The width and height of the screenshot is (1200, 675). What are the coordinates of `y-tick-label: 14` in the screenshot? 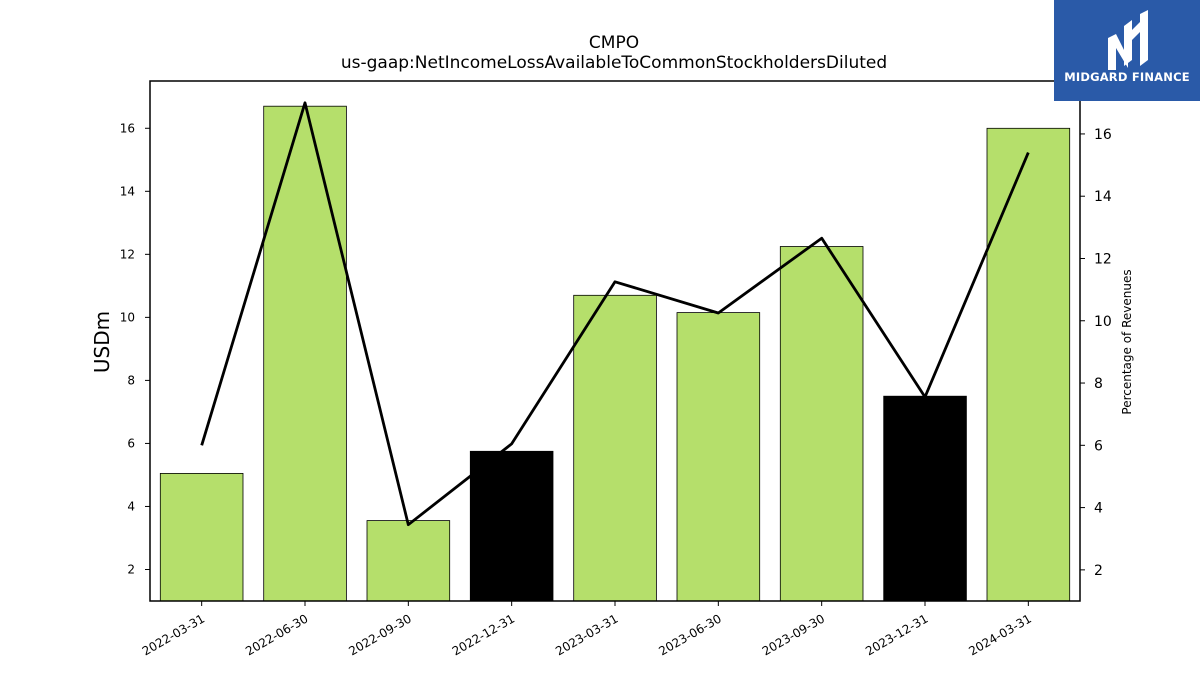 It's located at (127, 191).